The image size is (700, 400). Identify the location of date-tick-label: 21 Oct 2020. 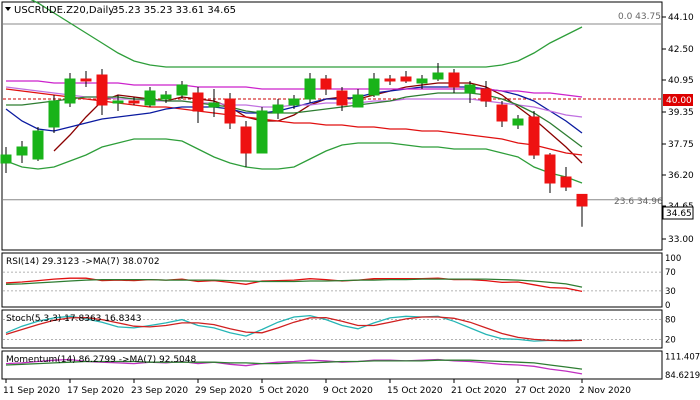
(479, 391).